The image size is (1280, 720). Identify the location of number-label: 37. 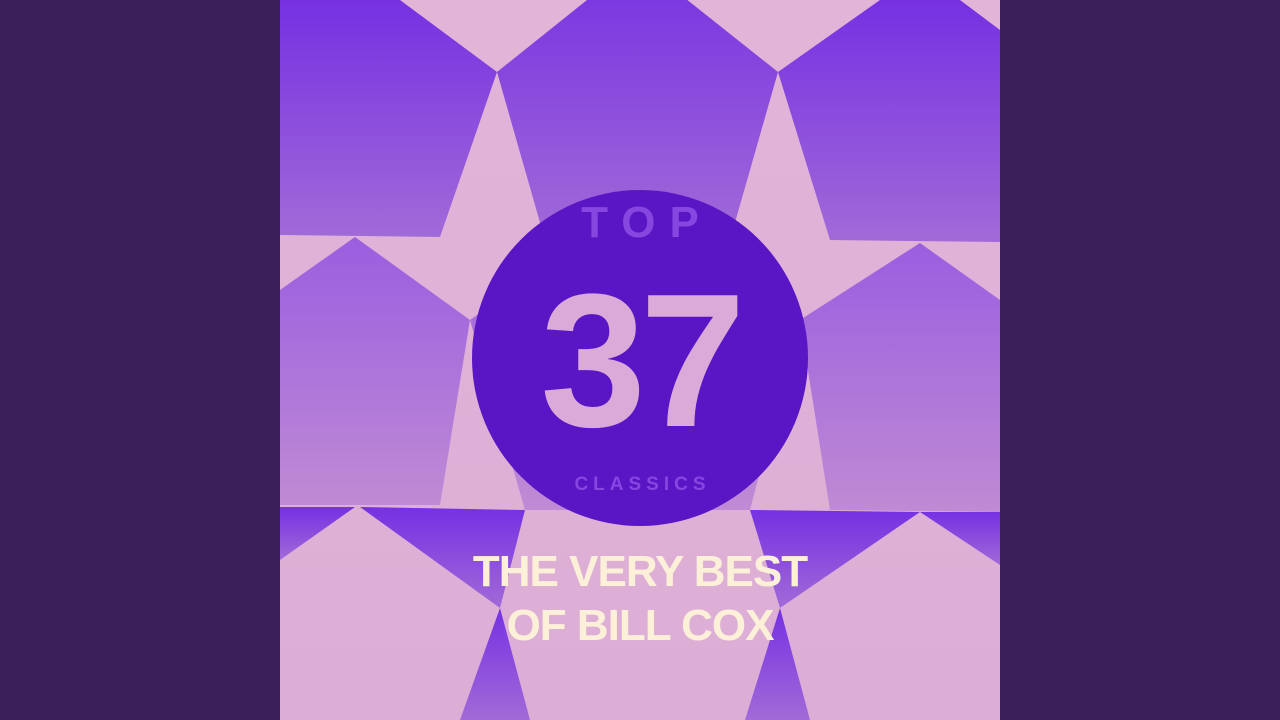
(642, 361).